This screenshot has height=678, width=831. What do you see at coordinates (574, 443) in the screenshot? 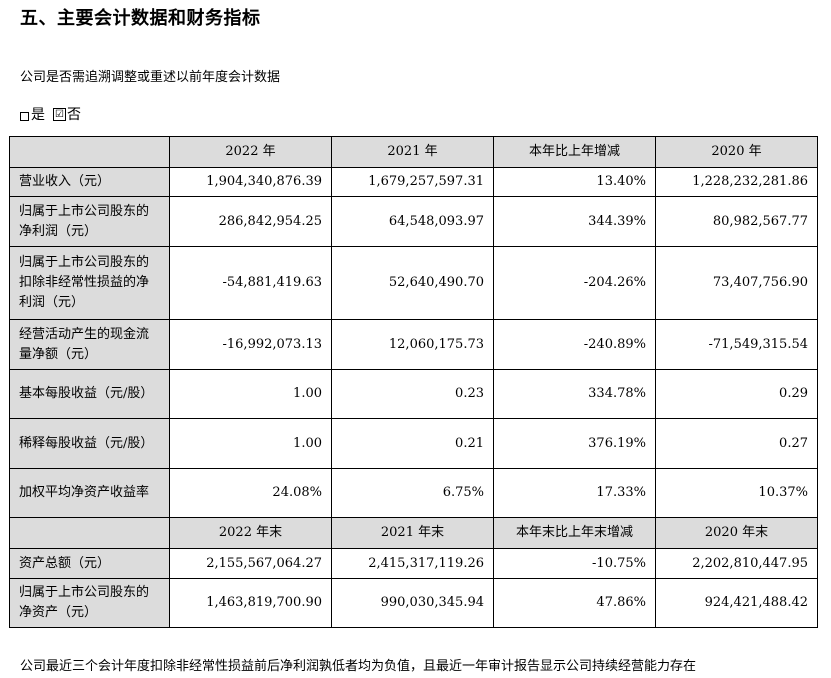
I see `value-cell: 376.19%` at bounding box center [574, 443].